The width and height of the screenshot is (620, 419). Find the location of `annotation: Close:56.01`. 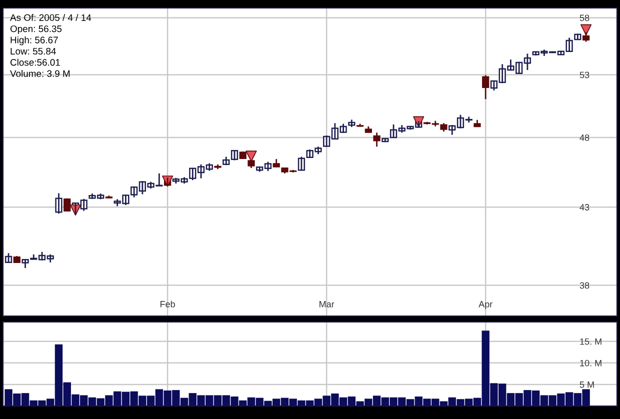

annotation: Close:56.01 is located at coordinates (35, 62).